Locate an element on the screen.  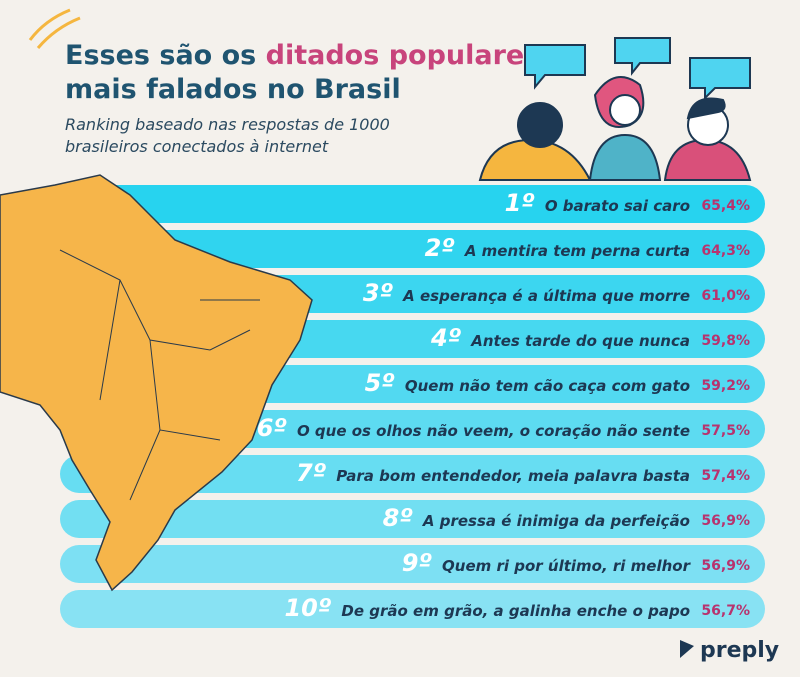
ranking-row: 9º Quem ri por último, ri melhor is located at coordinates (547, 563).